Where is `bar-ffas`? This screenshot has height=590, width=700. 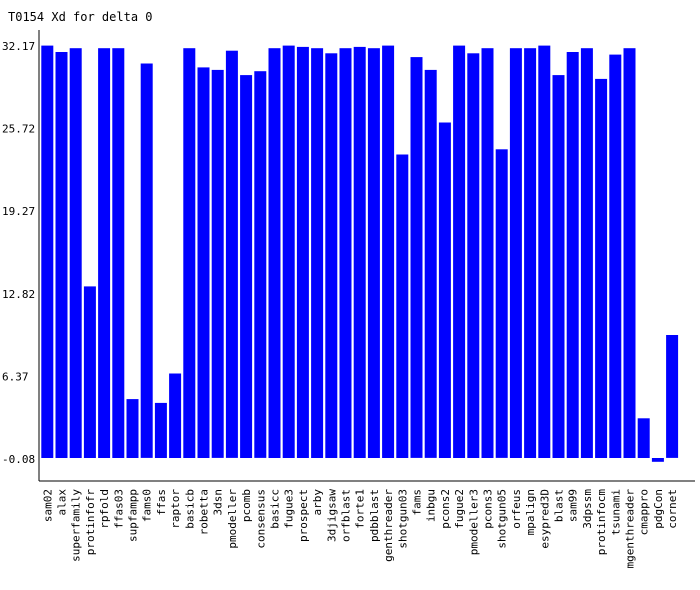
bar-ffas is located at coordinates (160, 430).